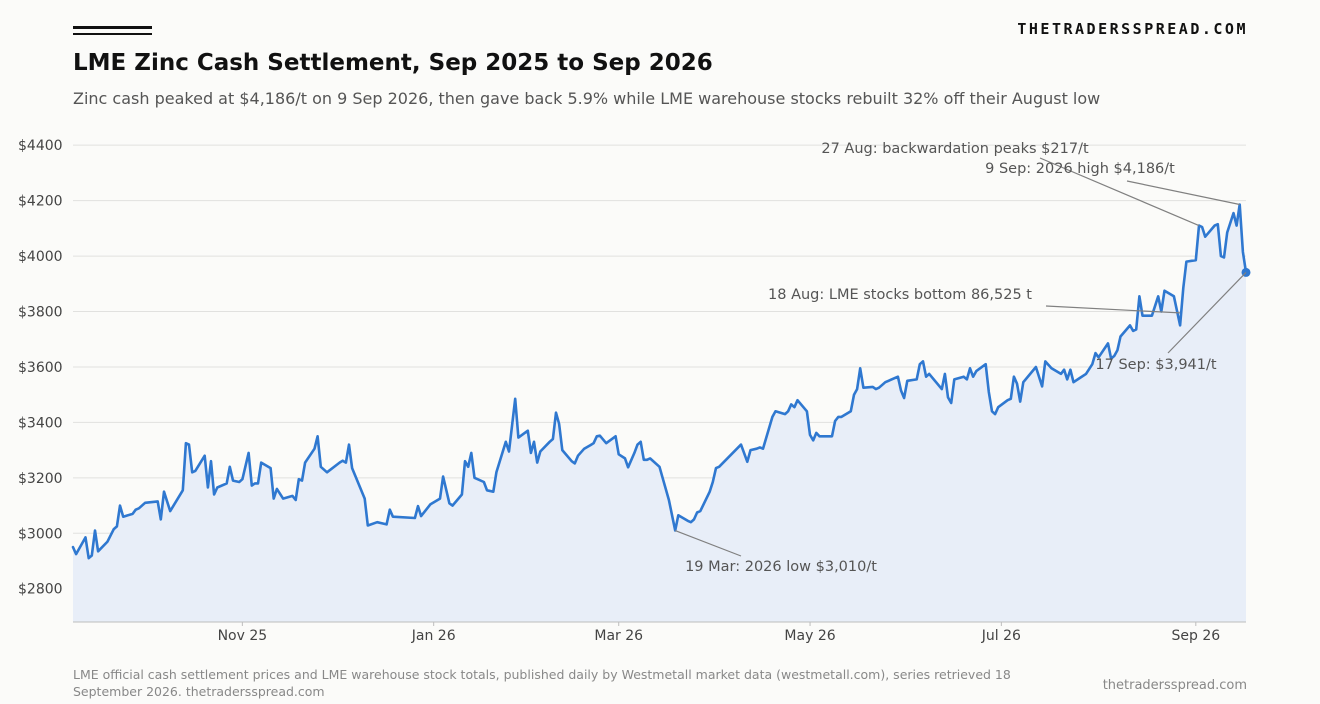 This screenshot has width=1320, height=704. I want to click on annotation-label: 27 Aug: backwardation peaks $217/t, so click(955, 149).